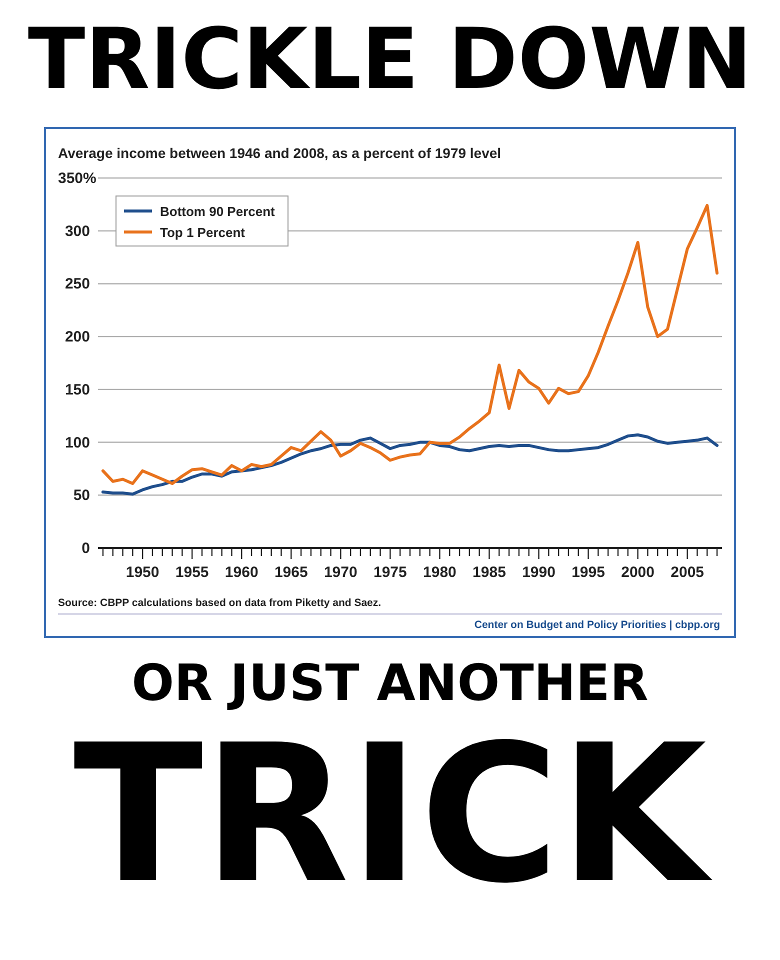 This screenshot has height=960, width=780. Describe the element at coordinates (280, 153) in the screenshot. I see `chart-subtitle: Average income between 1946 and 2008, as a percent of 1979 level` at that location.